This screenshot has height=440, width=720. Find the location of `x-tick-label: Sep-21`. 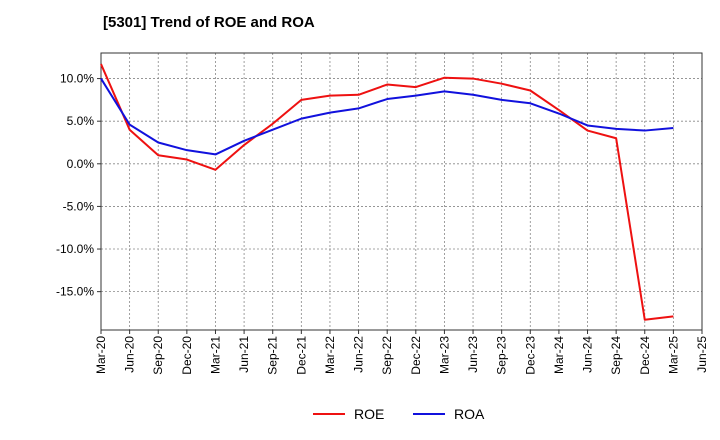

x-tick-label: Sep-21 is located at coordinates (273, 355).